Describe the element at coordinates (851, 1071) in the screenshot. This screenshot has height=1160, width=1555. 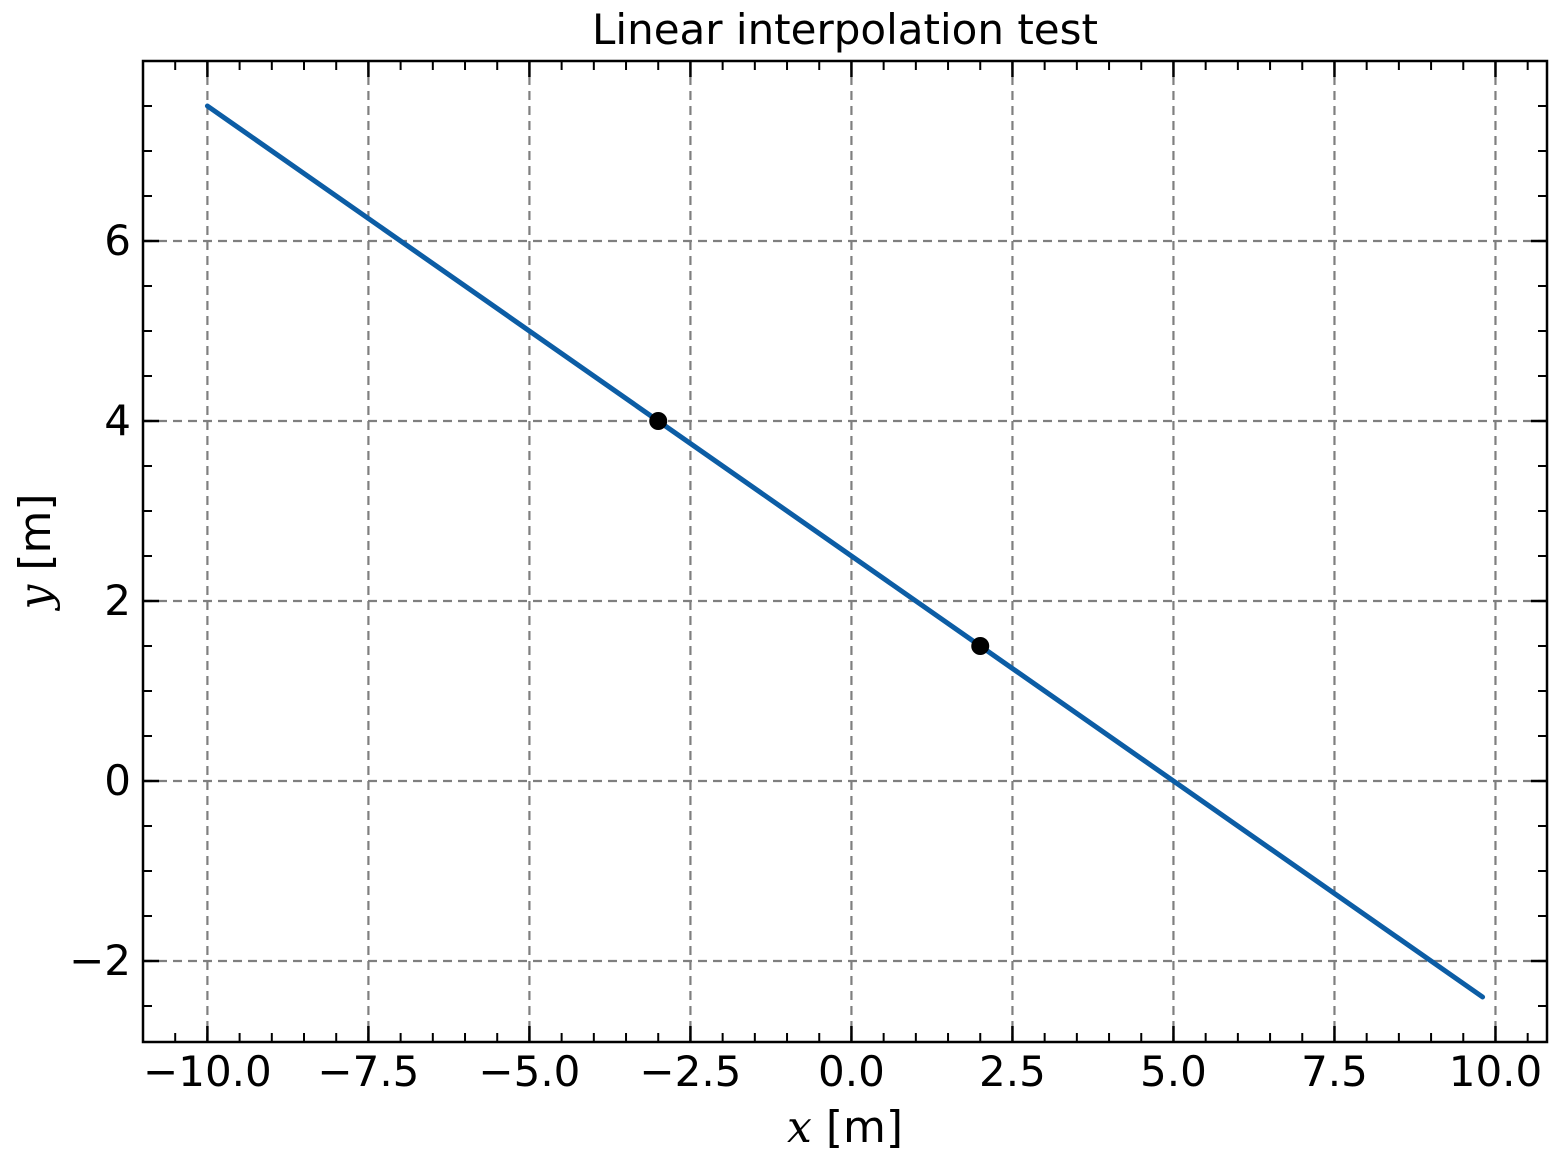
I see `x-tick-label: 0.0` at that location.